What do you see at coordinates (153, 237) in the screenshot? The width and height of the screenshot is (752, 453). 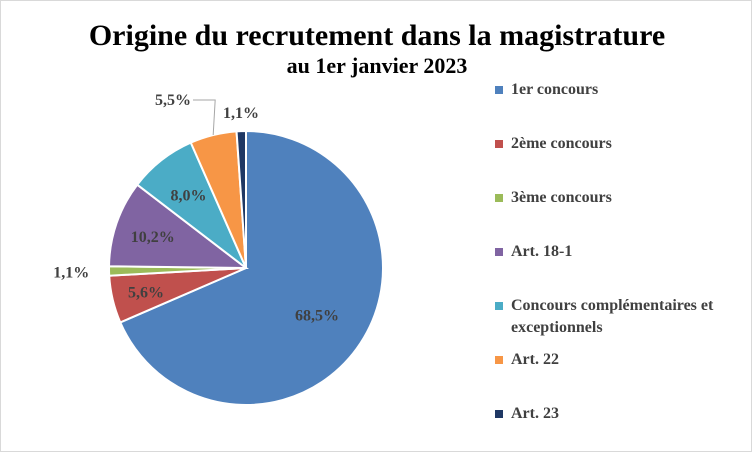 I see `data-label-4: 10,2%` at bounding box center [153, 237].